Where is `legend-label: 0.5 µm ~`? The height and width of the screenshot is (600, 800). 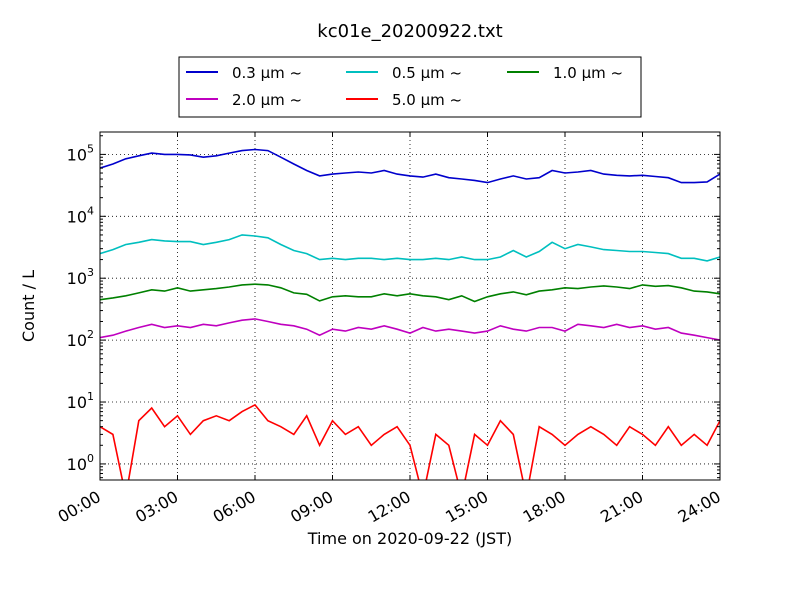
legend-label: 0.5 µm ~ is located at coordinates (427, 73).